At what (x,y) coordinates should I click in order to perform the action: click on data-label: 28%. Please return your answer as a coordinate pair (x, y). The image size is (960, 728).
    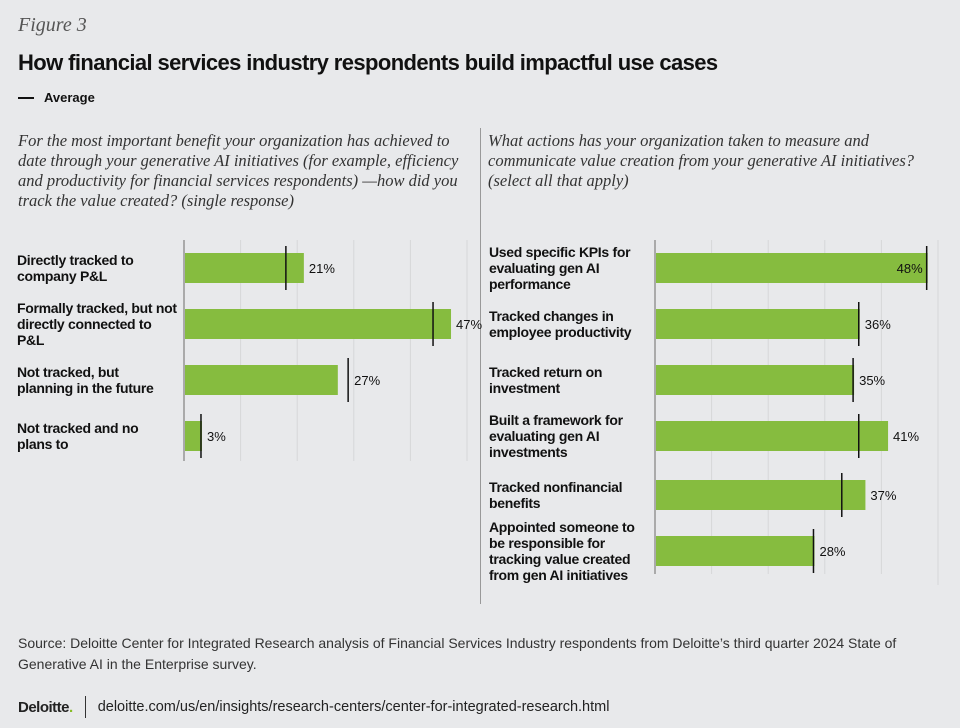
    Looking at the image, I should click on (832, 551).